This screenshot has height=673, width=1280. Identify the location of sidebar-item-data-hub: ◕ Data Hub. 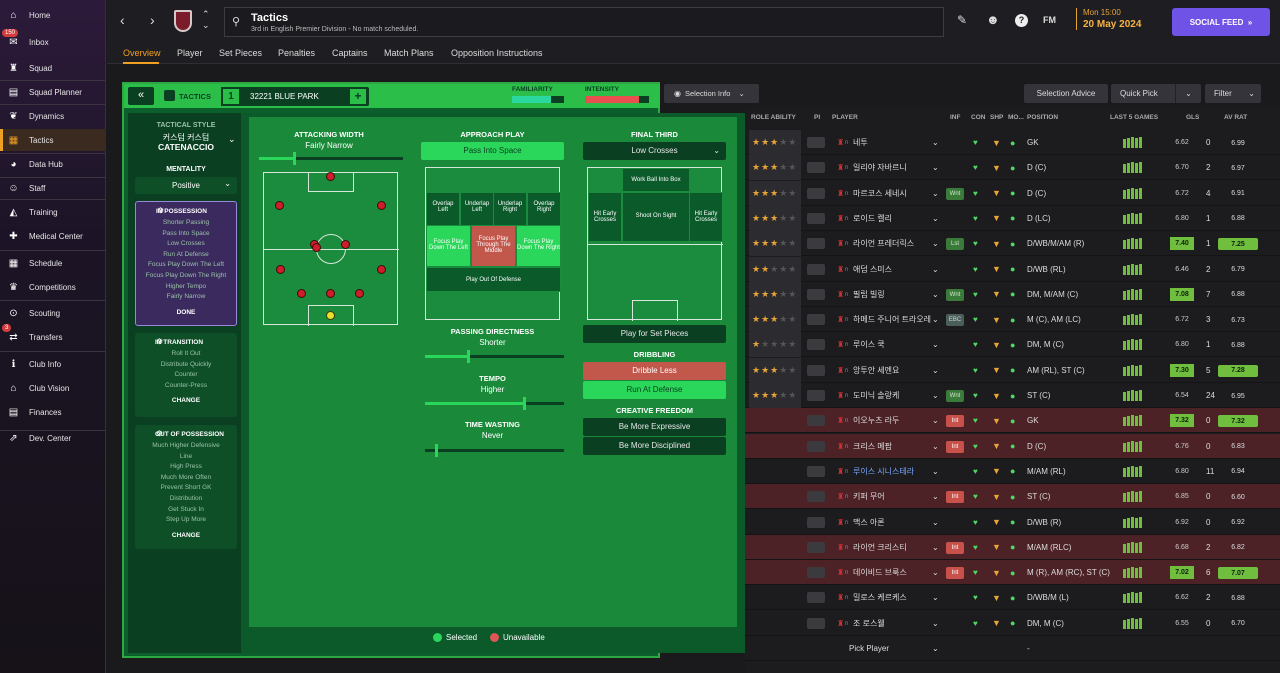
(53, 164).